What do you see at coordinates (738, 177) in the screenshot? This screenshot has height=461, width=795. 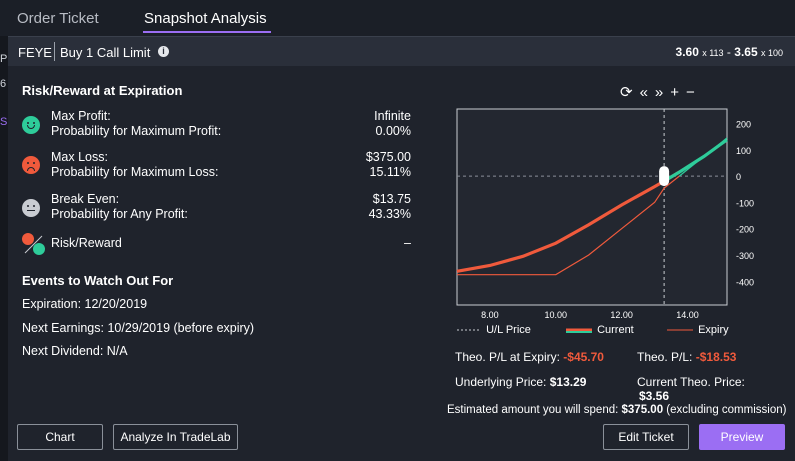 I see `y-tick-label: 0` at bounding box center [738, 177].